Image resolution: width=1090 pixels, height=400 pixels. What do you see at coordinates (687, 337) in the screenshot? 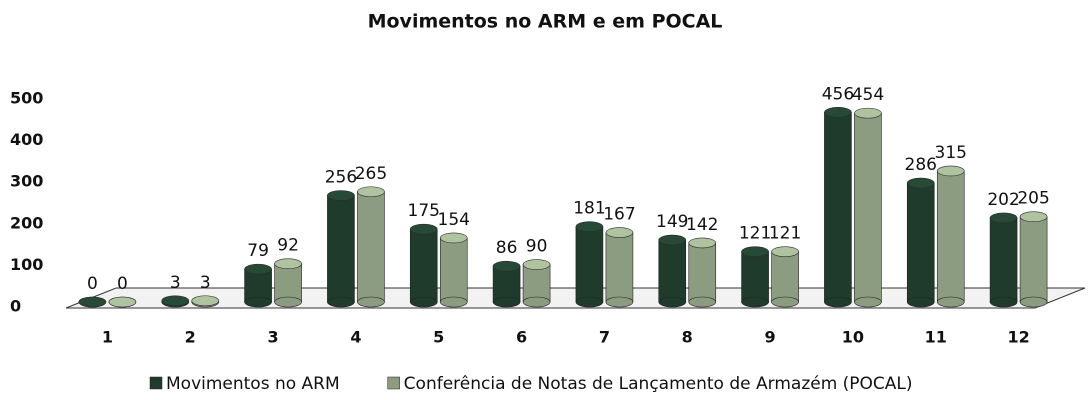
I see `x-tick-label: 8` at bounding box center [687, 337].